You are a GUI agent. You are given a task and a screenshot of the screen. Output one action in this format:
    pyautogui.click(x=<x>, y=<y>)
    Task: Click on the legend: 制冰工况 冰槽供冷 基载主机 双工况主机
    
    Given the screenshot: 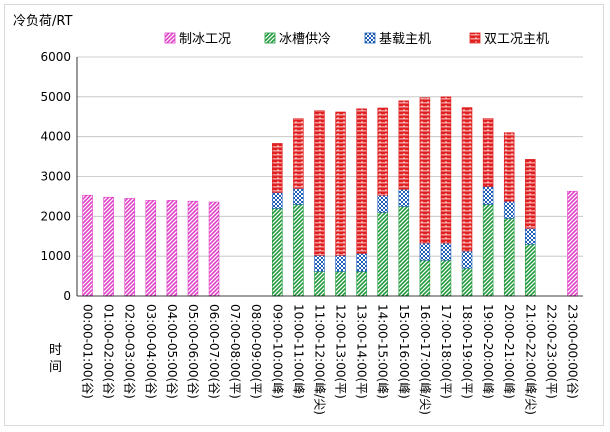 What is the action you would take?
    pyautogui.click(x=356, y=39)
    